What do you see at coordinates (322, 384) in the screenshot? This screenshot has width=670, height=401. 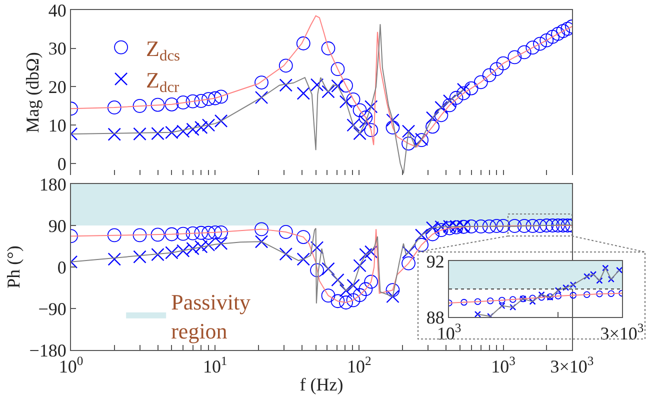 I see `x-axis-title: f (Hz)` at bounding box center [322, 384].